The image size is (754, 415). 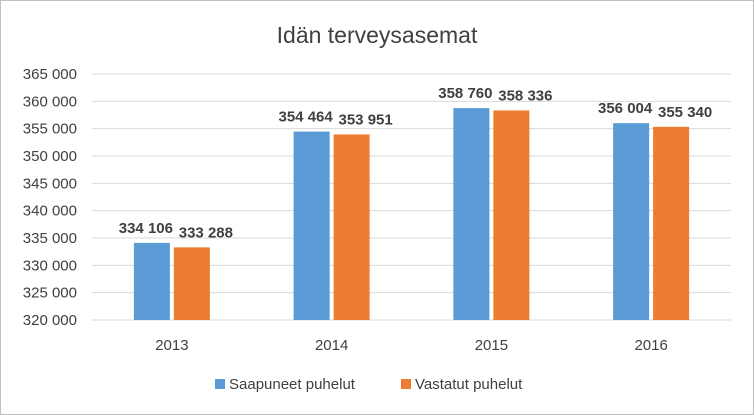 What do you see at coordinates (50, 238) in the screenshot?
I see `y-tick-label: 335 000` at bounding box center [50, 238].